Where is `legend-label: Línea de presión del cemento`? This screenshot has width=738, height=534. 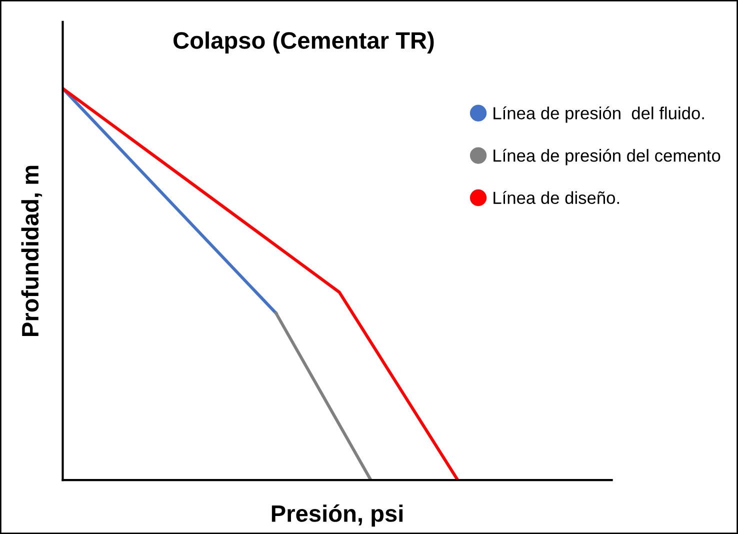
legend-label: Línea de presión del cemento is located at coordinates (607, 157).